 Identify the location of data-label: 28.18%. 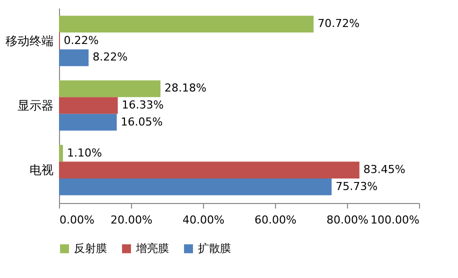
(185, 88).